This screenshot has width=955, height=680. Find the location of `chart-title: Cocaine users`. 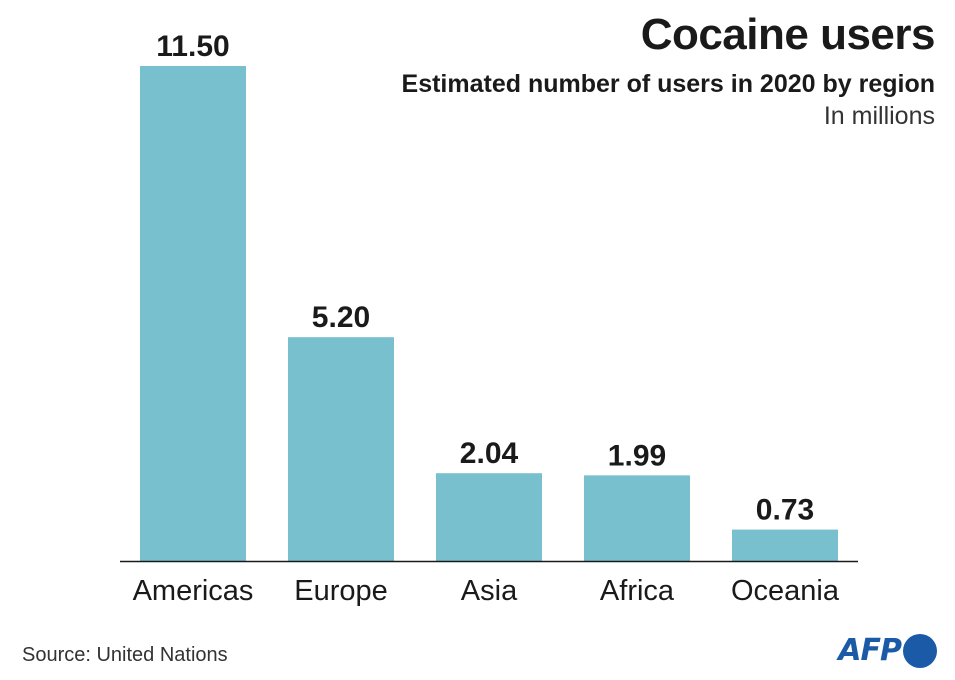

chart-title: Cocaine users is located at coordinates (788, 34).